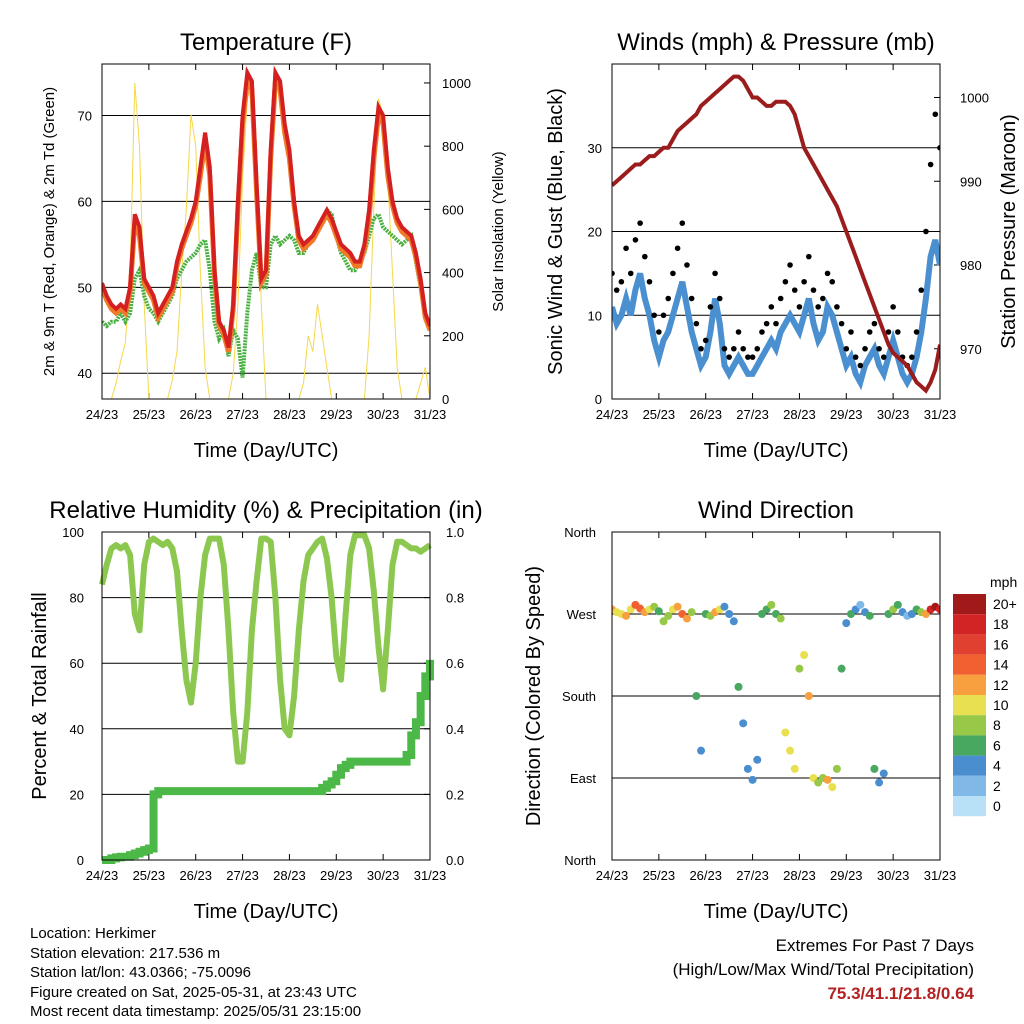 The height and width of the screenshot is (1024, 1024). I want to click on y-tick-label-right: 0.8, so click(455, 598).